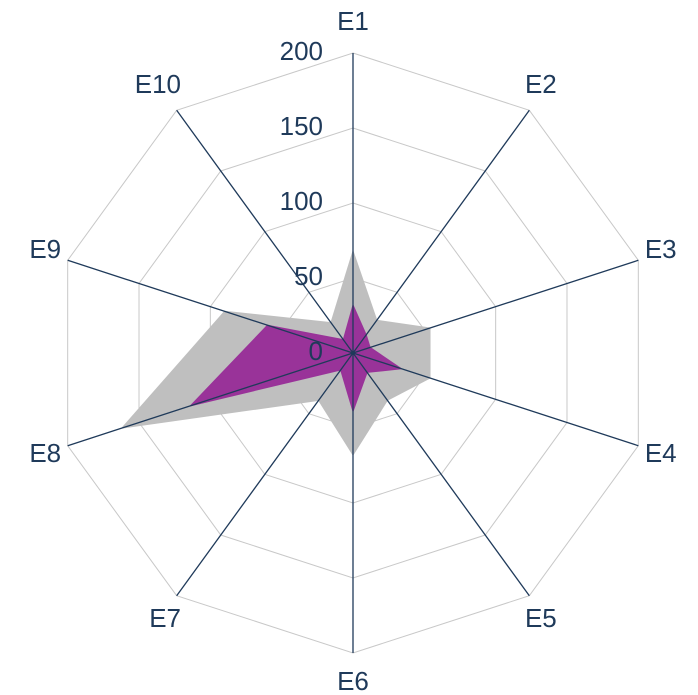  What do you see at coordinates (301, 51) in the screenshot?
I see `tick-label: 200` at bounding box center [301, 51].